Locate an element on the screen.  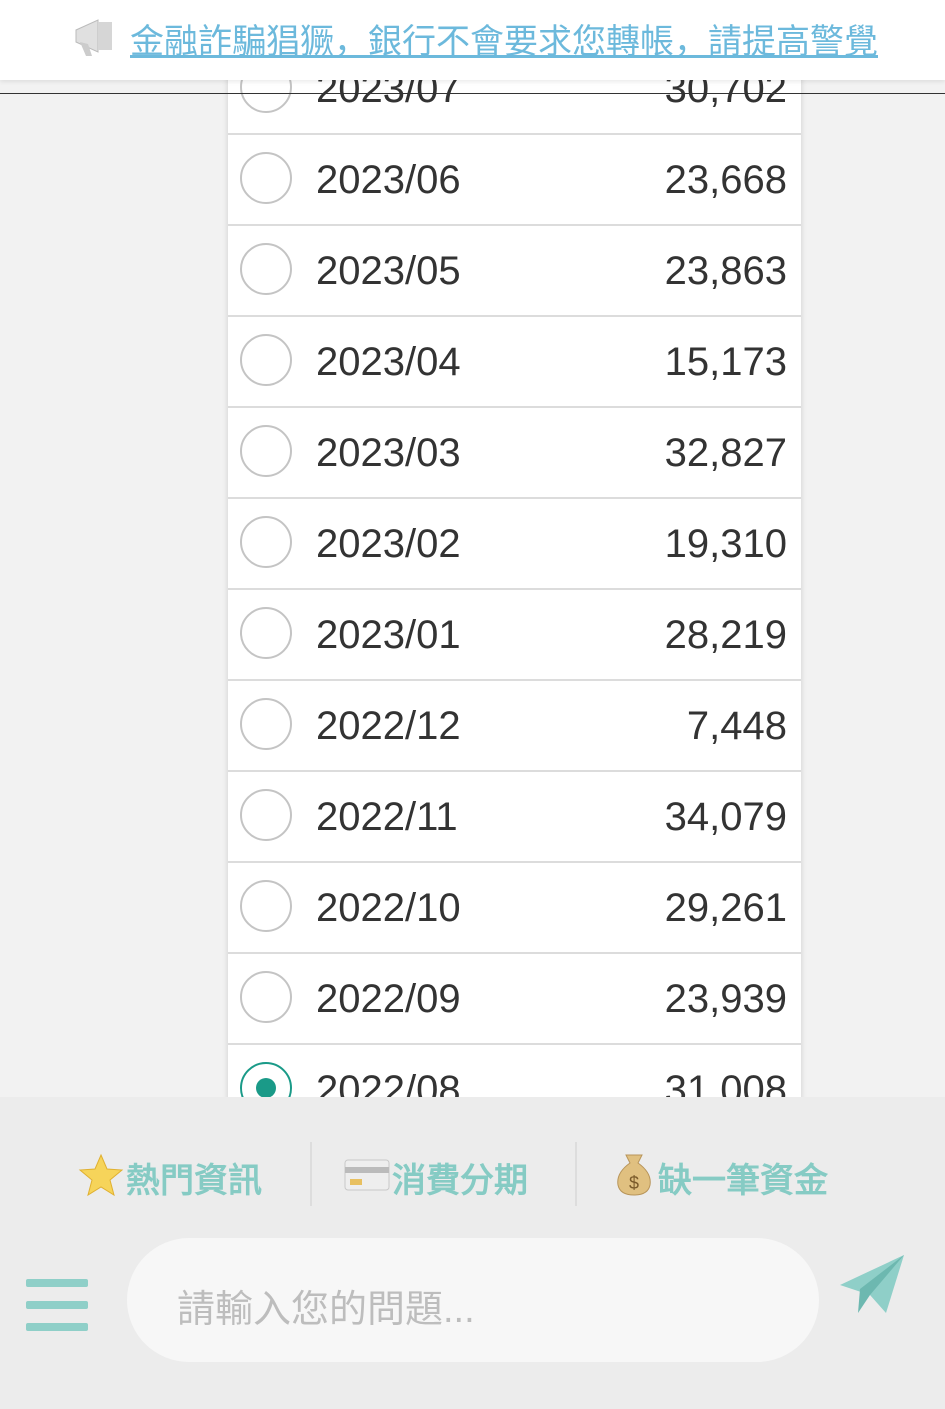
list-row: 2023/07 30,702 is located at coordinates (514, 89).